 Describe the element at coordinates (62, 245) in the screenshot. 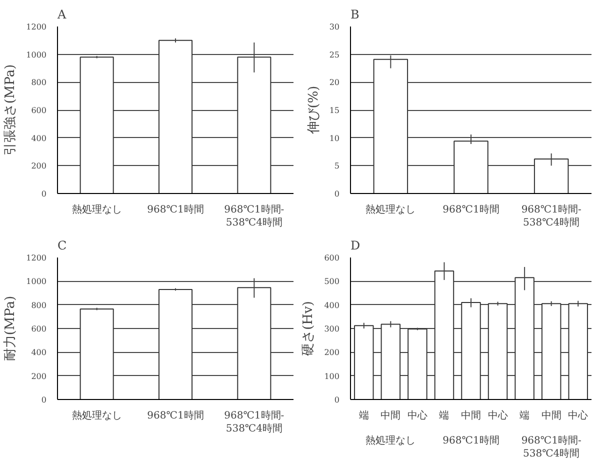

I see `chart-title: C` at that location.